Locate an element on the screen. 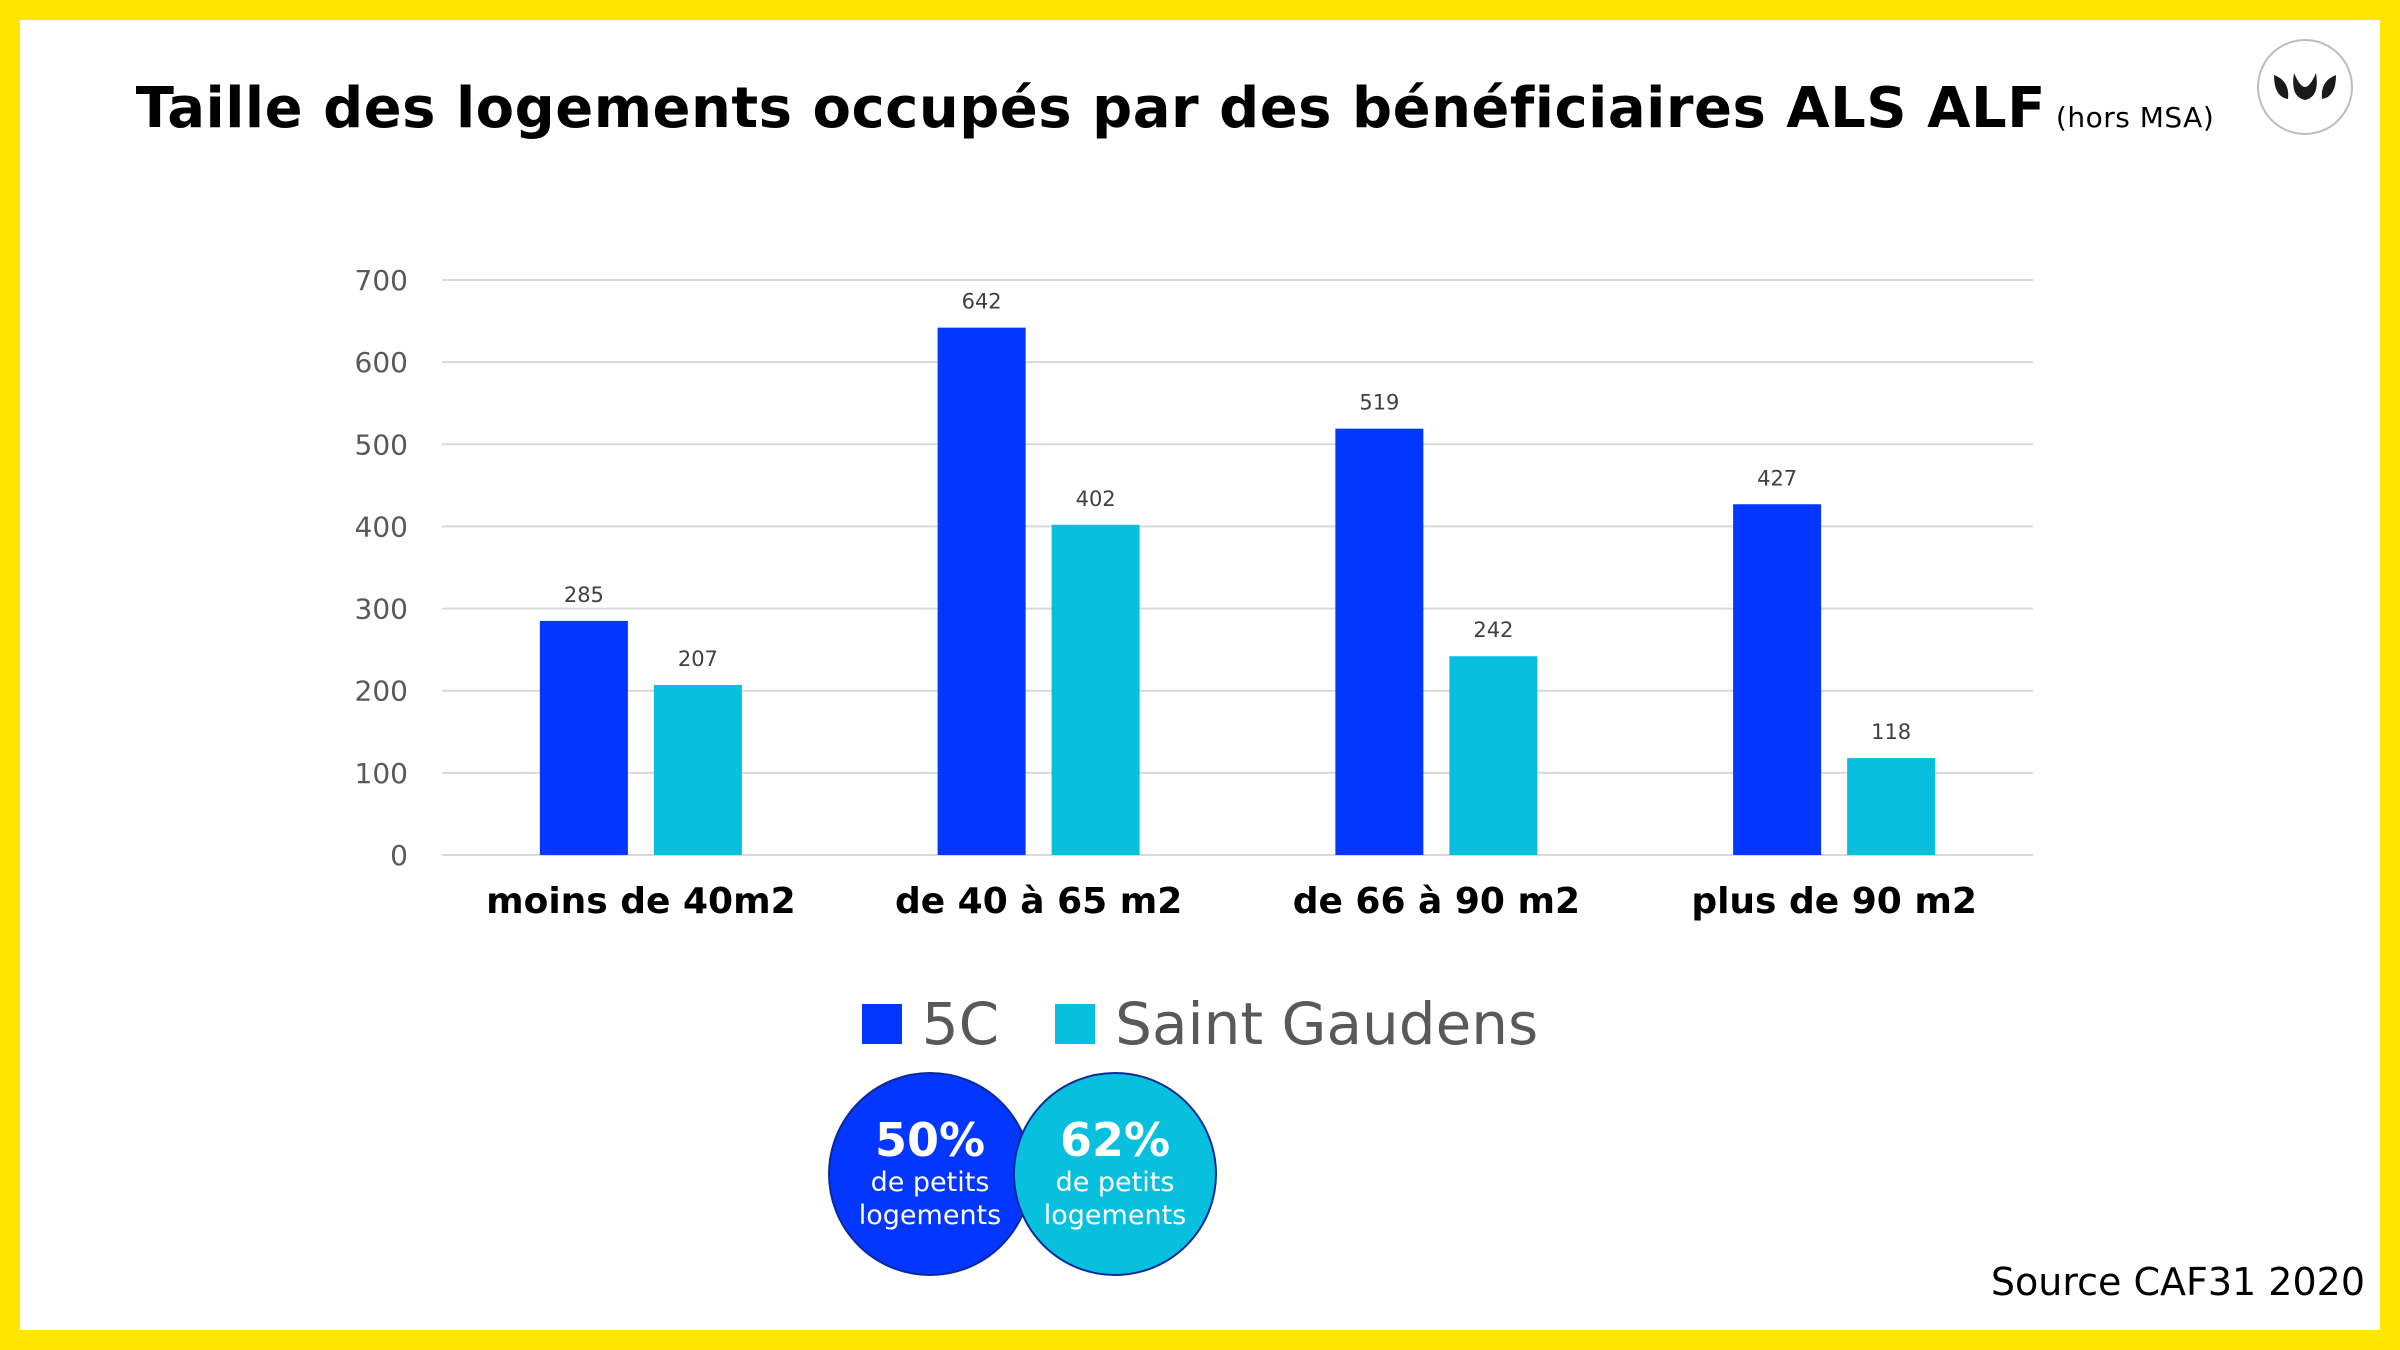  x-tick-label: moins de 40m2 is located at coordinates (641, 901).